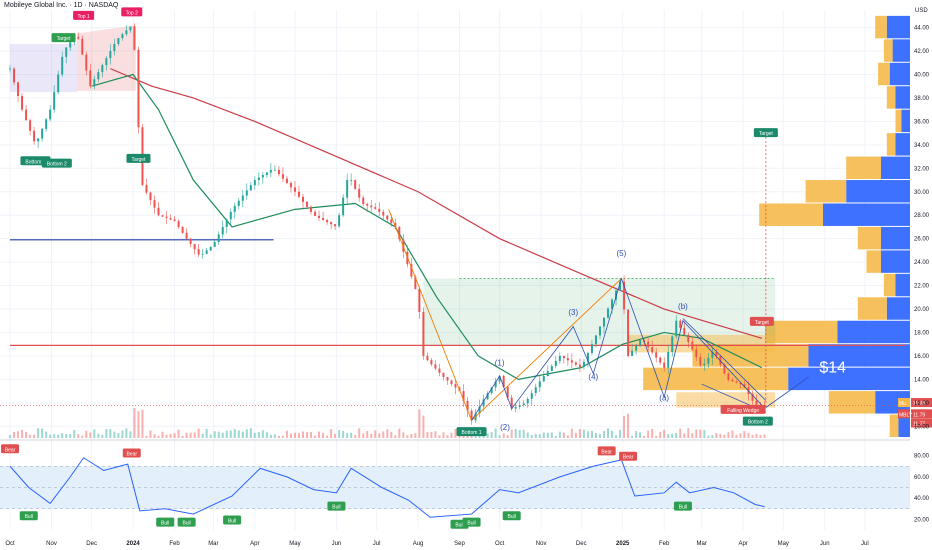  Describe the element at coordinates (10, 544) in the screenshot. I see `time-tick-label: Oct` at that location.